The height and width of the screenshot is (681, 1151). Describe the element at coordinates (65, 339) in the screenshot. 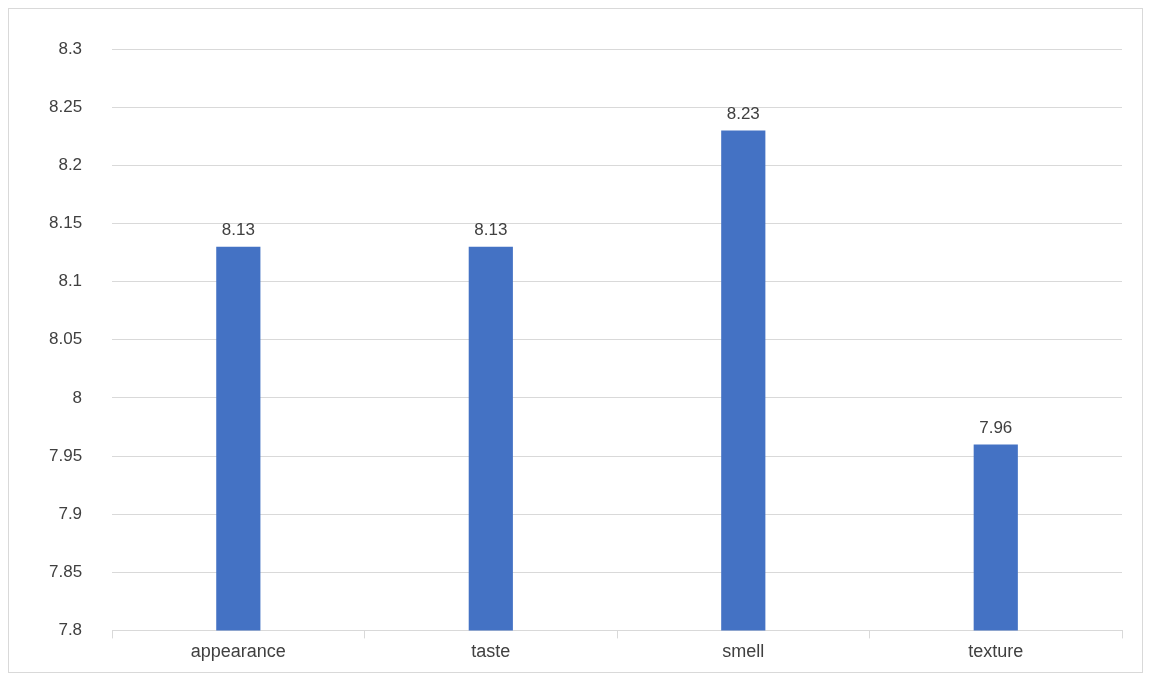

I see `y-tick-label: 8.05` at that location.